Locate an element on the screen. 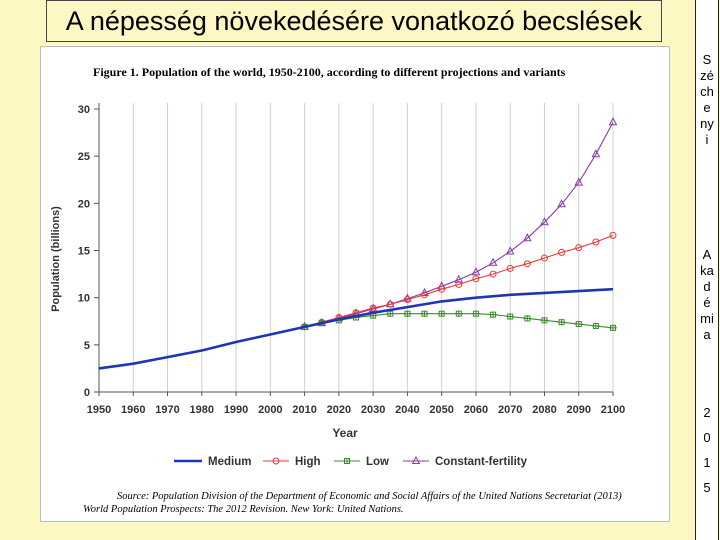 This screenshot has width=720, height=540. side-year: 2015 is located at coordinates (707, 450).